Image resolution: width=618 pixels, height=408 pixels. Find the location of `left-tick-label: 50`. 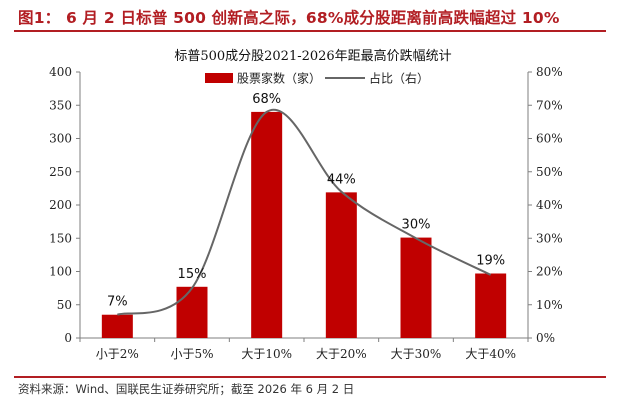

left-tick-label: 50 is located at coordinates (64, 305).